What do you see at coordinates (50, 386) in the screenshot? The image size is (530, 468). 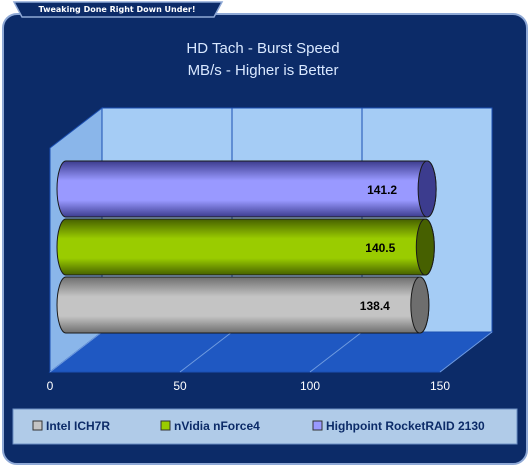 I see `x-tick-label: 0` at bounding box center [50, 386].